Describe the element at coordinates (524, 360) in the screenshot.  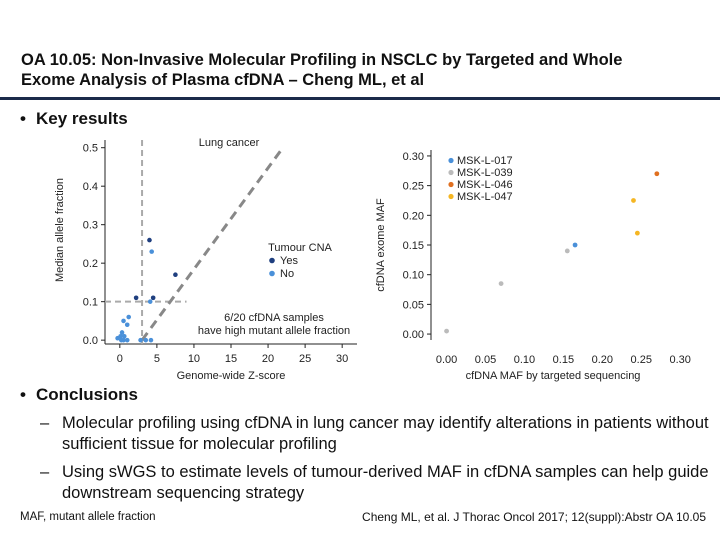
I see `x-tick-label: 0.10` at that location.